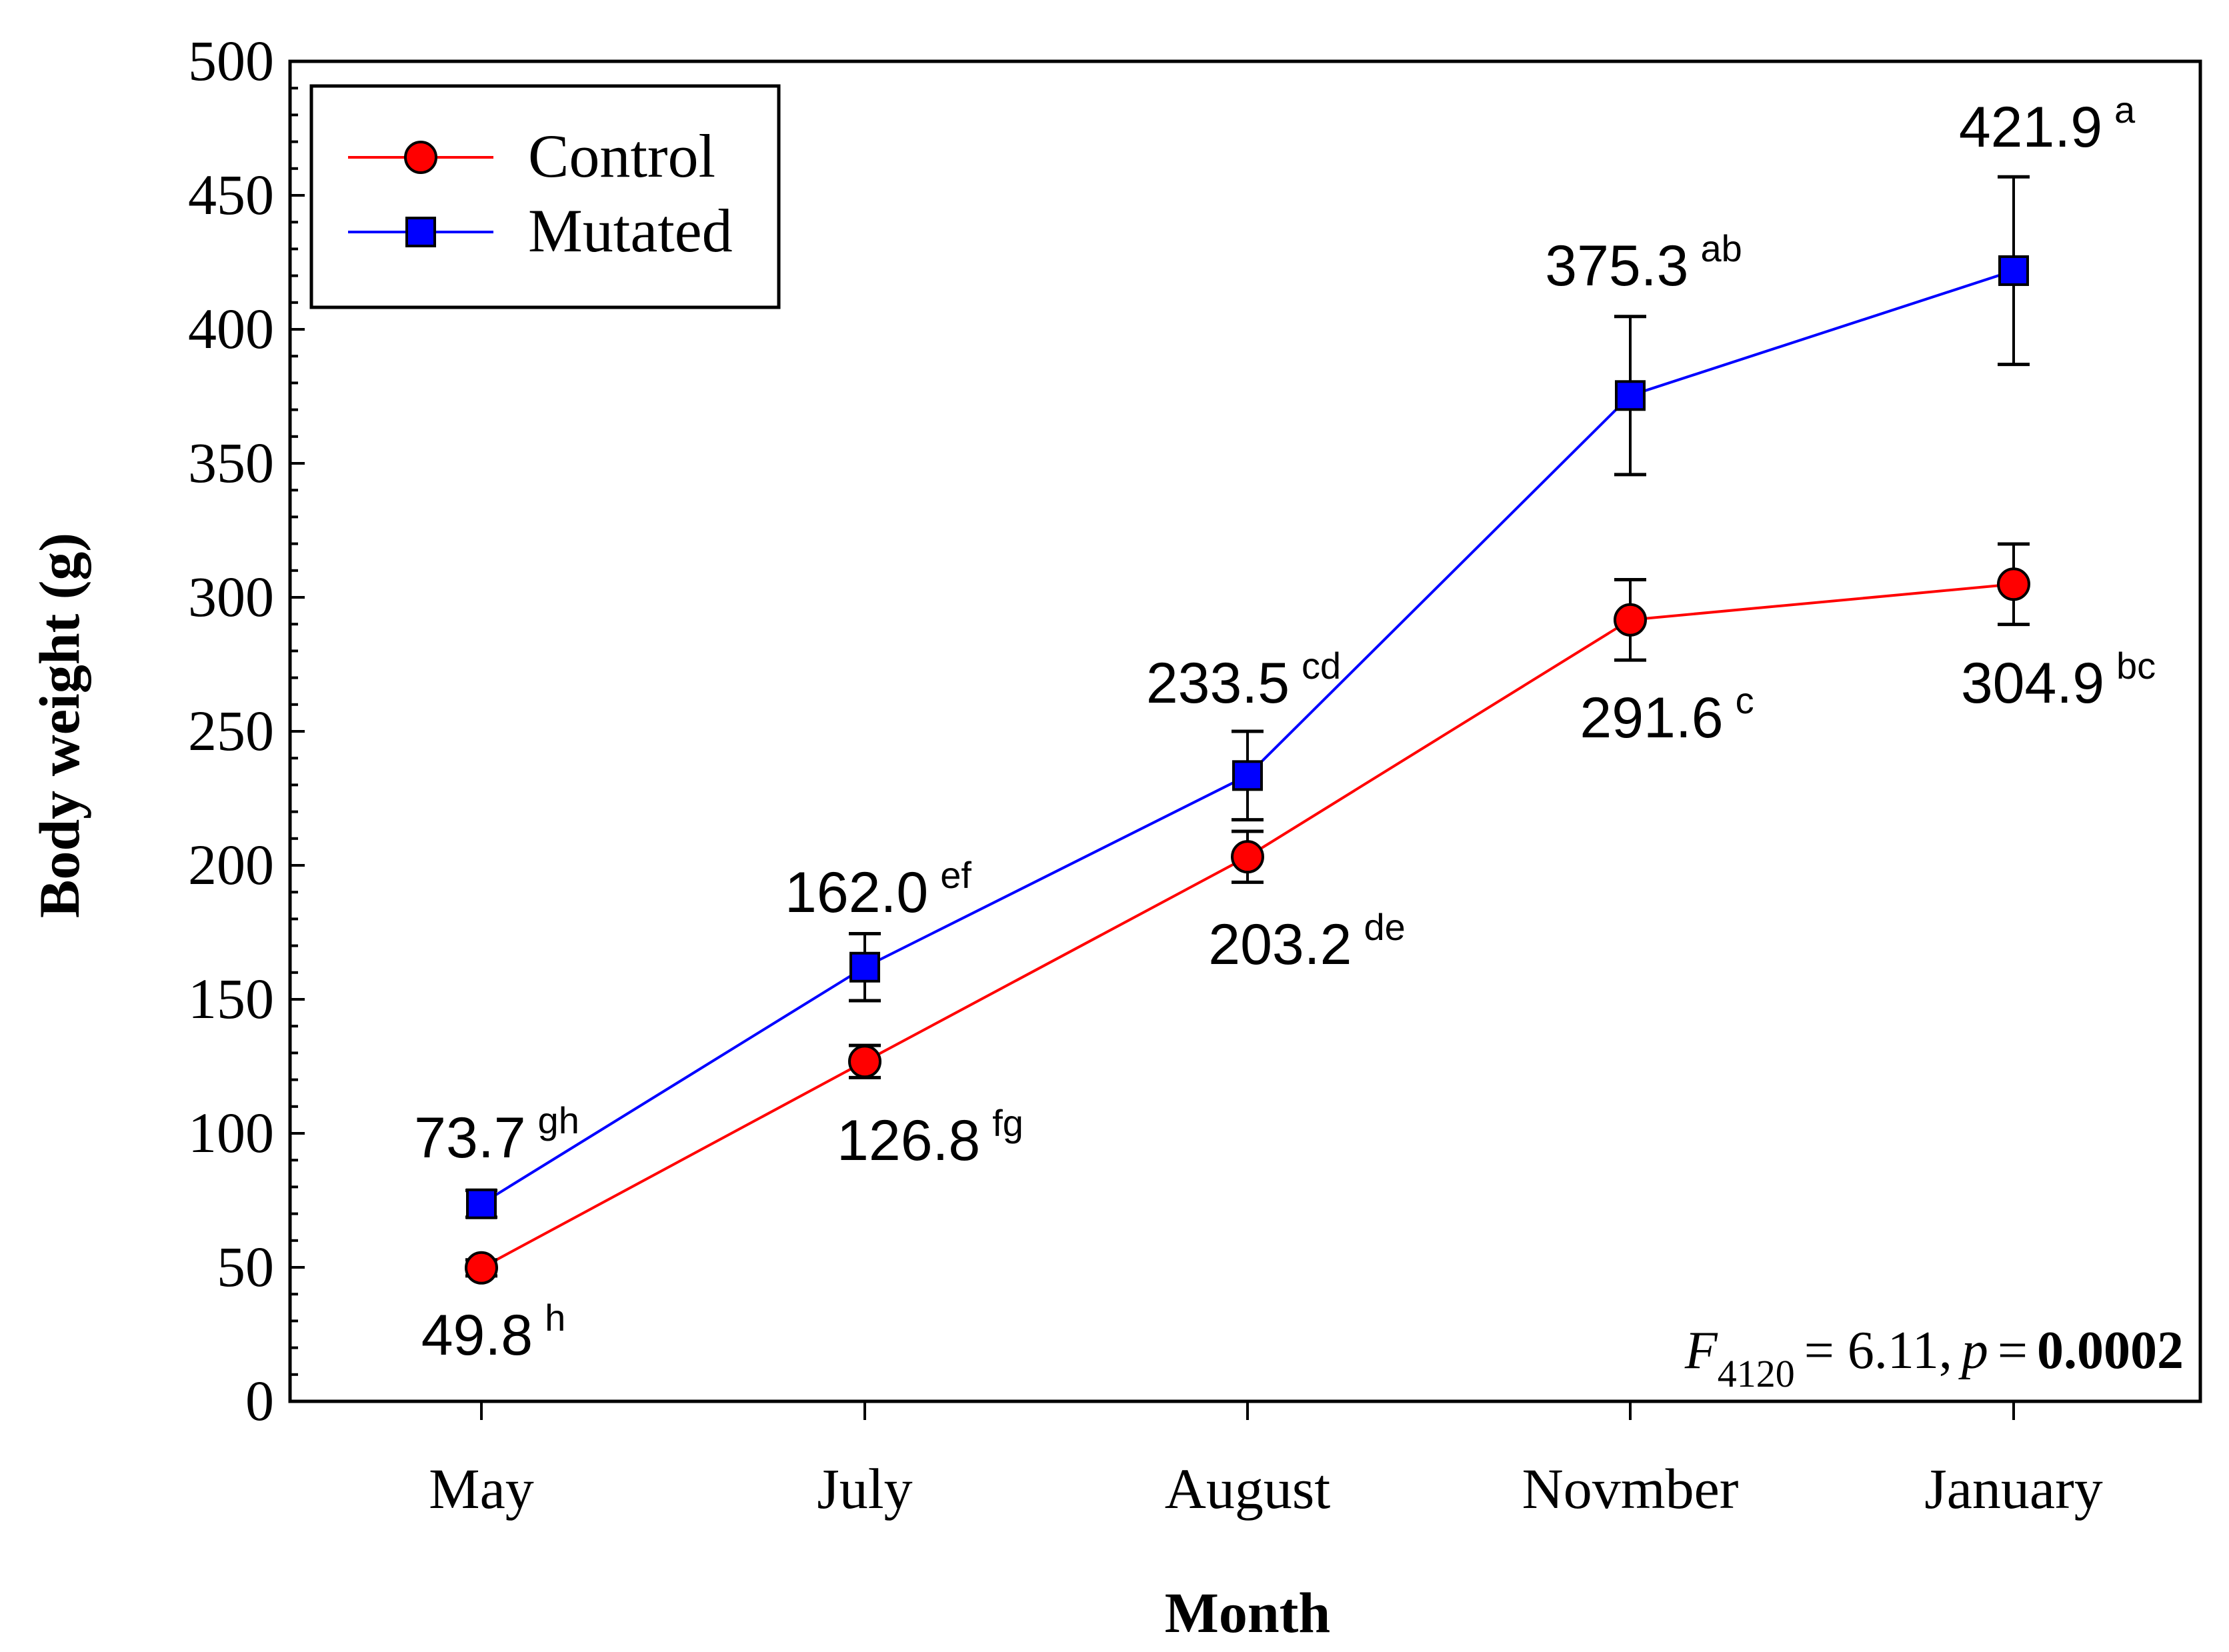 This screenshot has width=2229, height=1652. What do you see at coordinates (630, 231) in the screenshot?
I see `legend-label-mutated: Mutated` at bounding box center [630, 231].